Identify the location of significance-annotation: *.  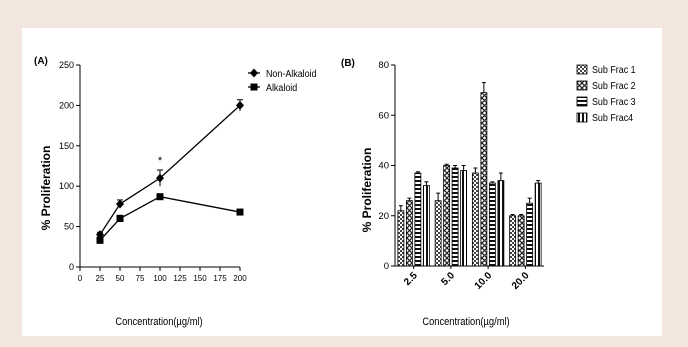
(160, 161).